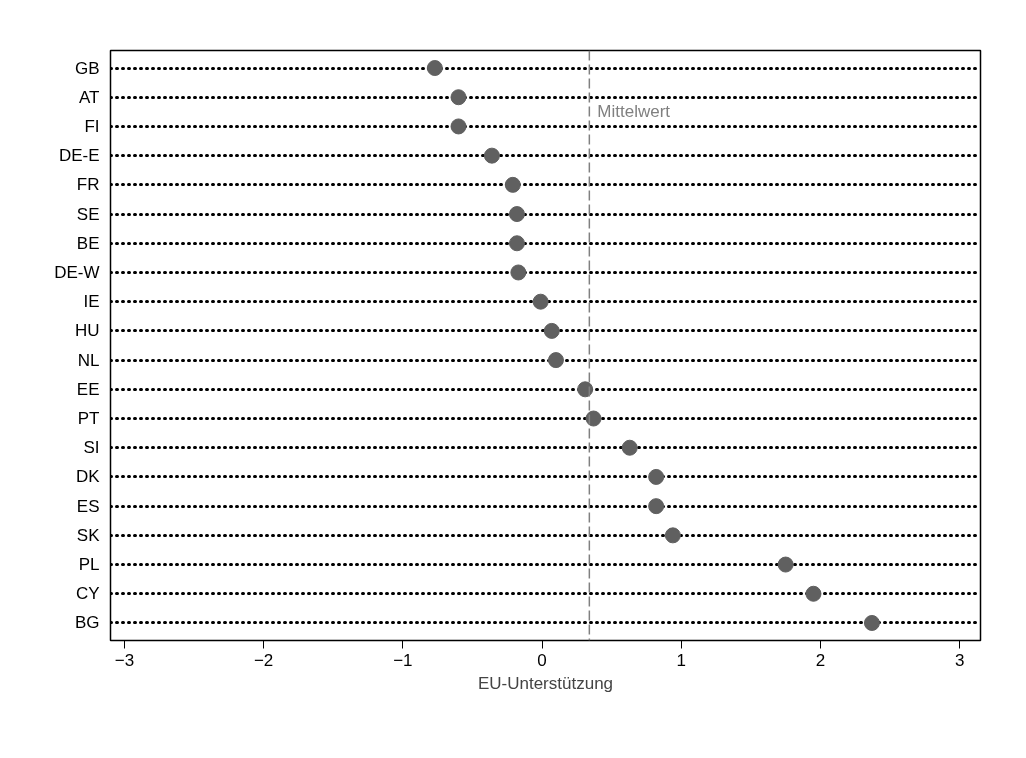 This screenshot has height=758, width=1026. What do you see at coordinates (89, 97) in the screenshot?
I see `y-tick-label: AT` at bounding box center [89, 97].